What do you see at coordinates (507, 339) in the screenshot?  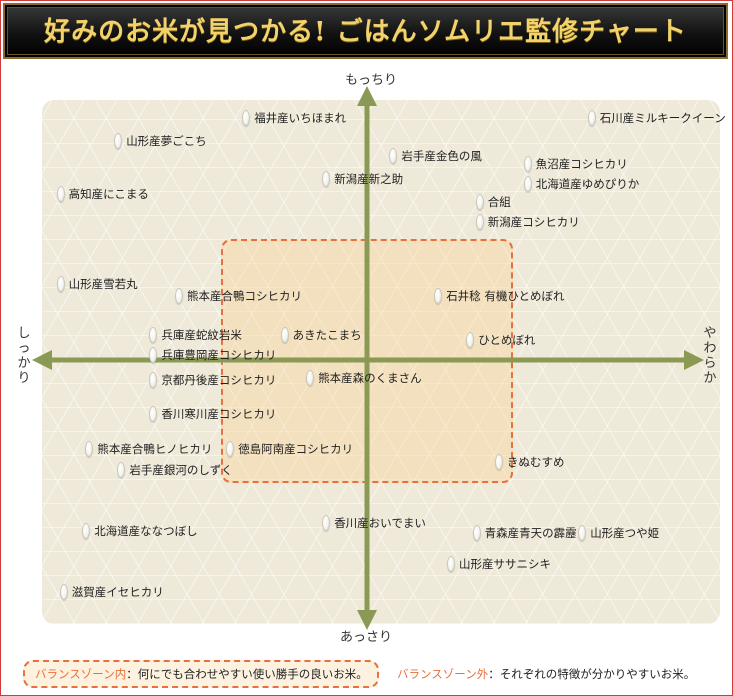 I see `rice-point-label: ひとめぼれ` at bounding box center [507, 339].